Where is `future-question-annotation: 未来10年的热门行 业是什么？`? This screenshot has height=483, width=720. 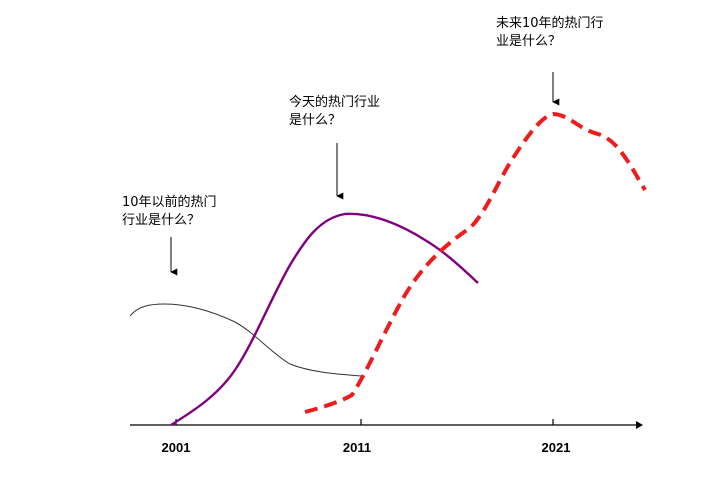 future-question-annotation: 未来10年的热门行 业是什么？ is located at coordinates (550, 33).